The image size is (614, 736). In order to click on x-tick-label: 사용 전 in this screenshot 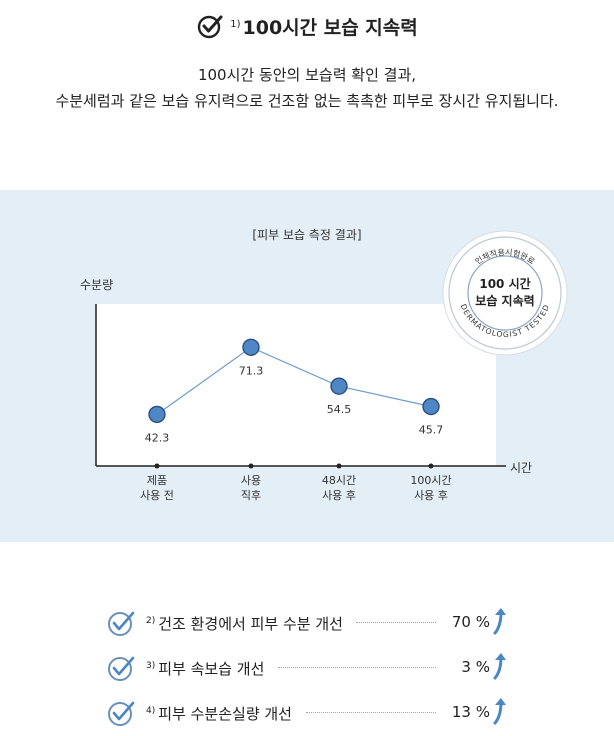, I will do `click(157, 495)`.